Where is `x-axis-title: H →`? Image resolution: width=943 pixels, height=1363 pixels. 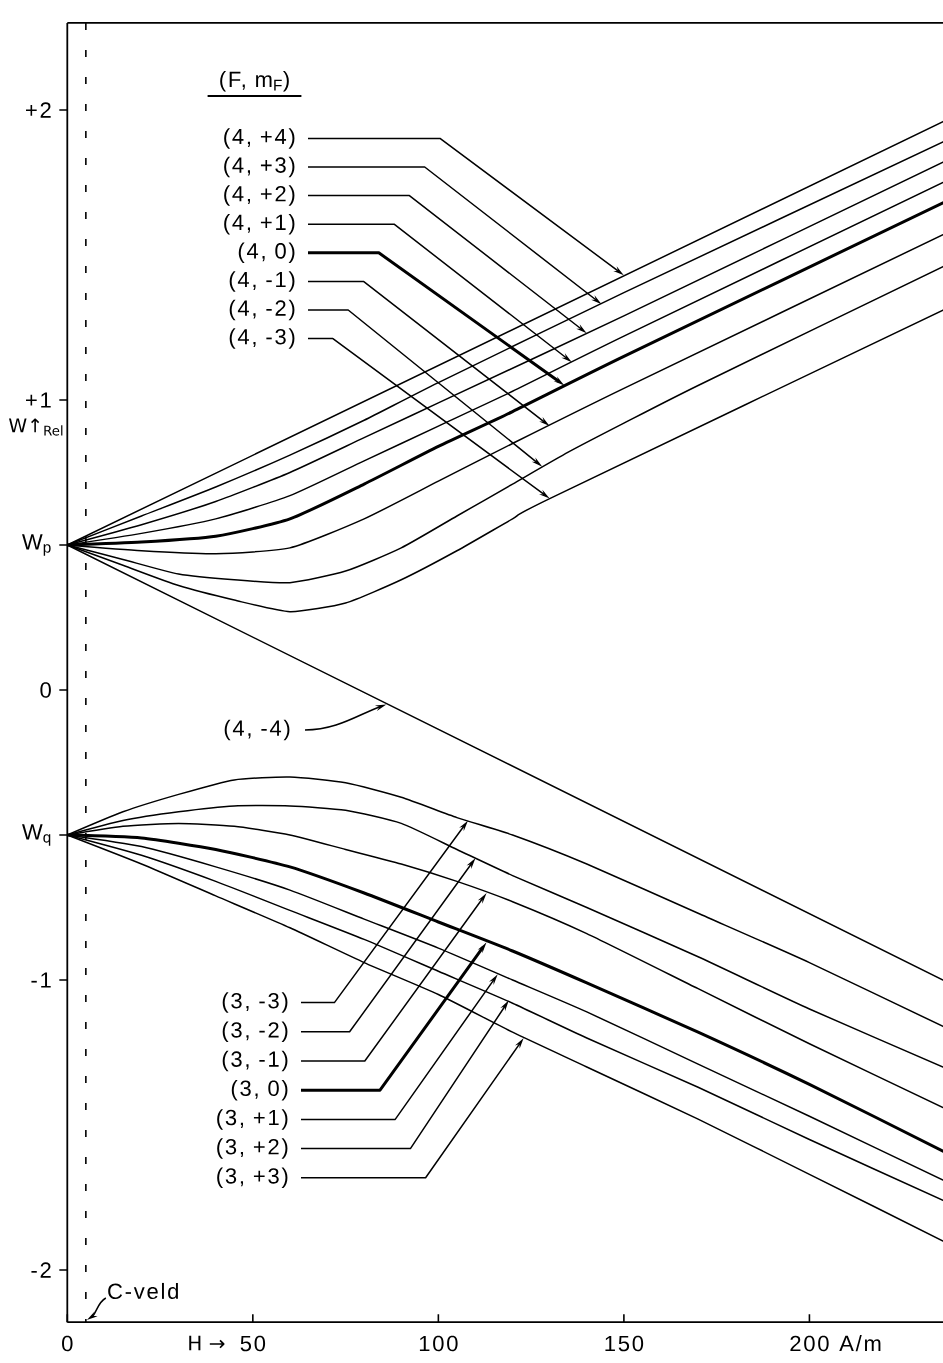
x-axis-title: H → is located at coordinates (207, 1343).